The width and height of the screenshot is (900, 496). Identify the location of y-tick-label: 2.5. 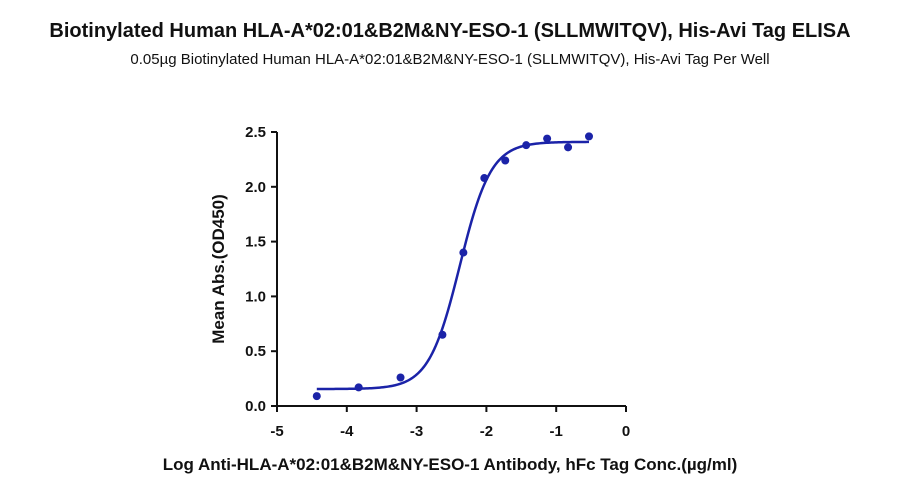
(255, 132).